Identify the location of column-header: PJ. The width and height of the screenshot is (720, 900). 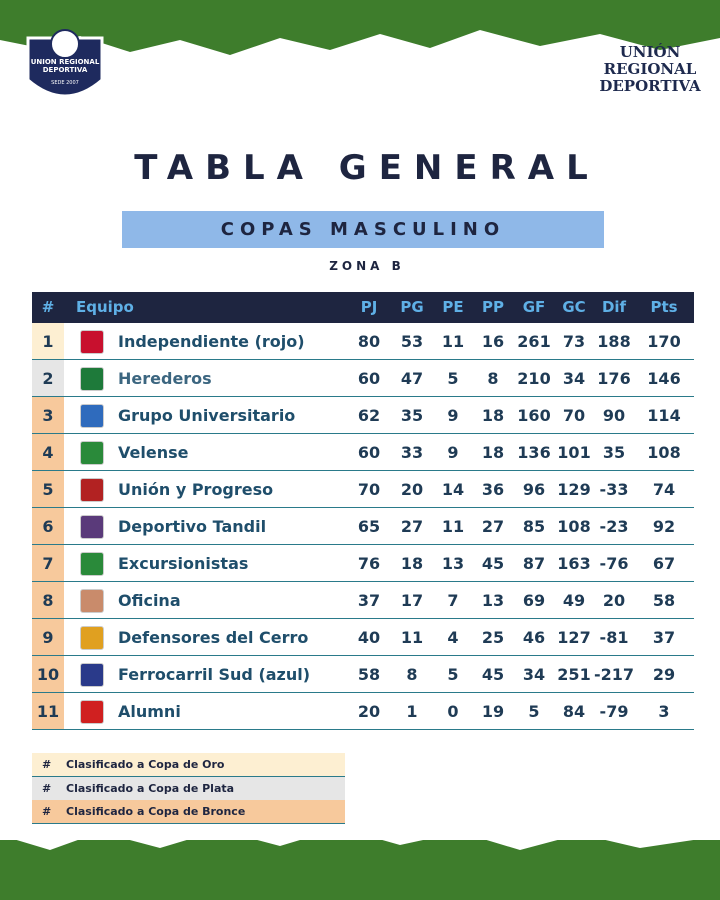
(369, 307).